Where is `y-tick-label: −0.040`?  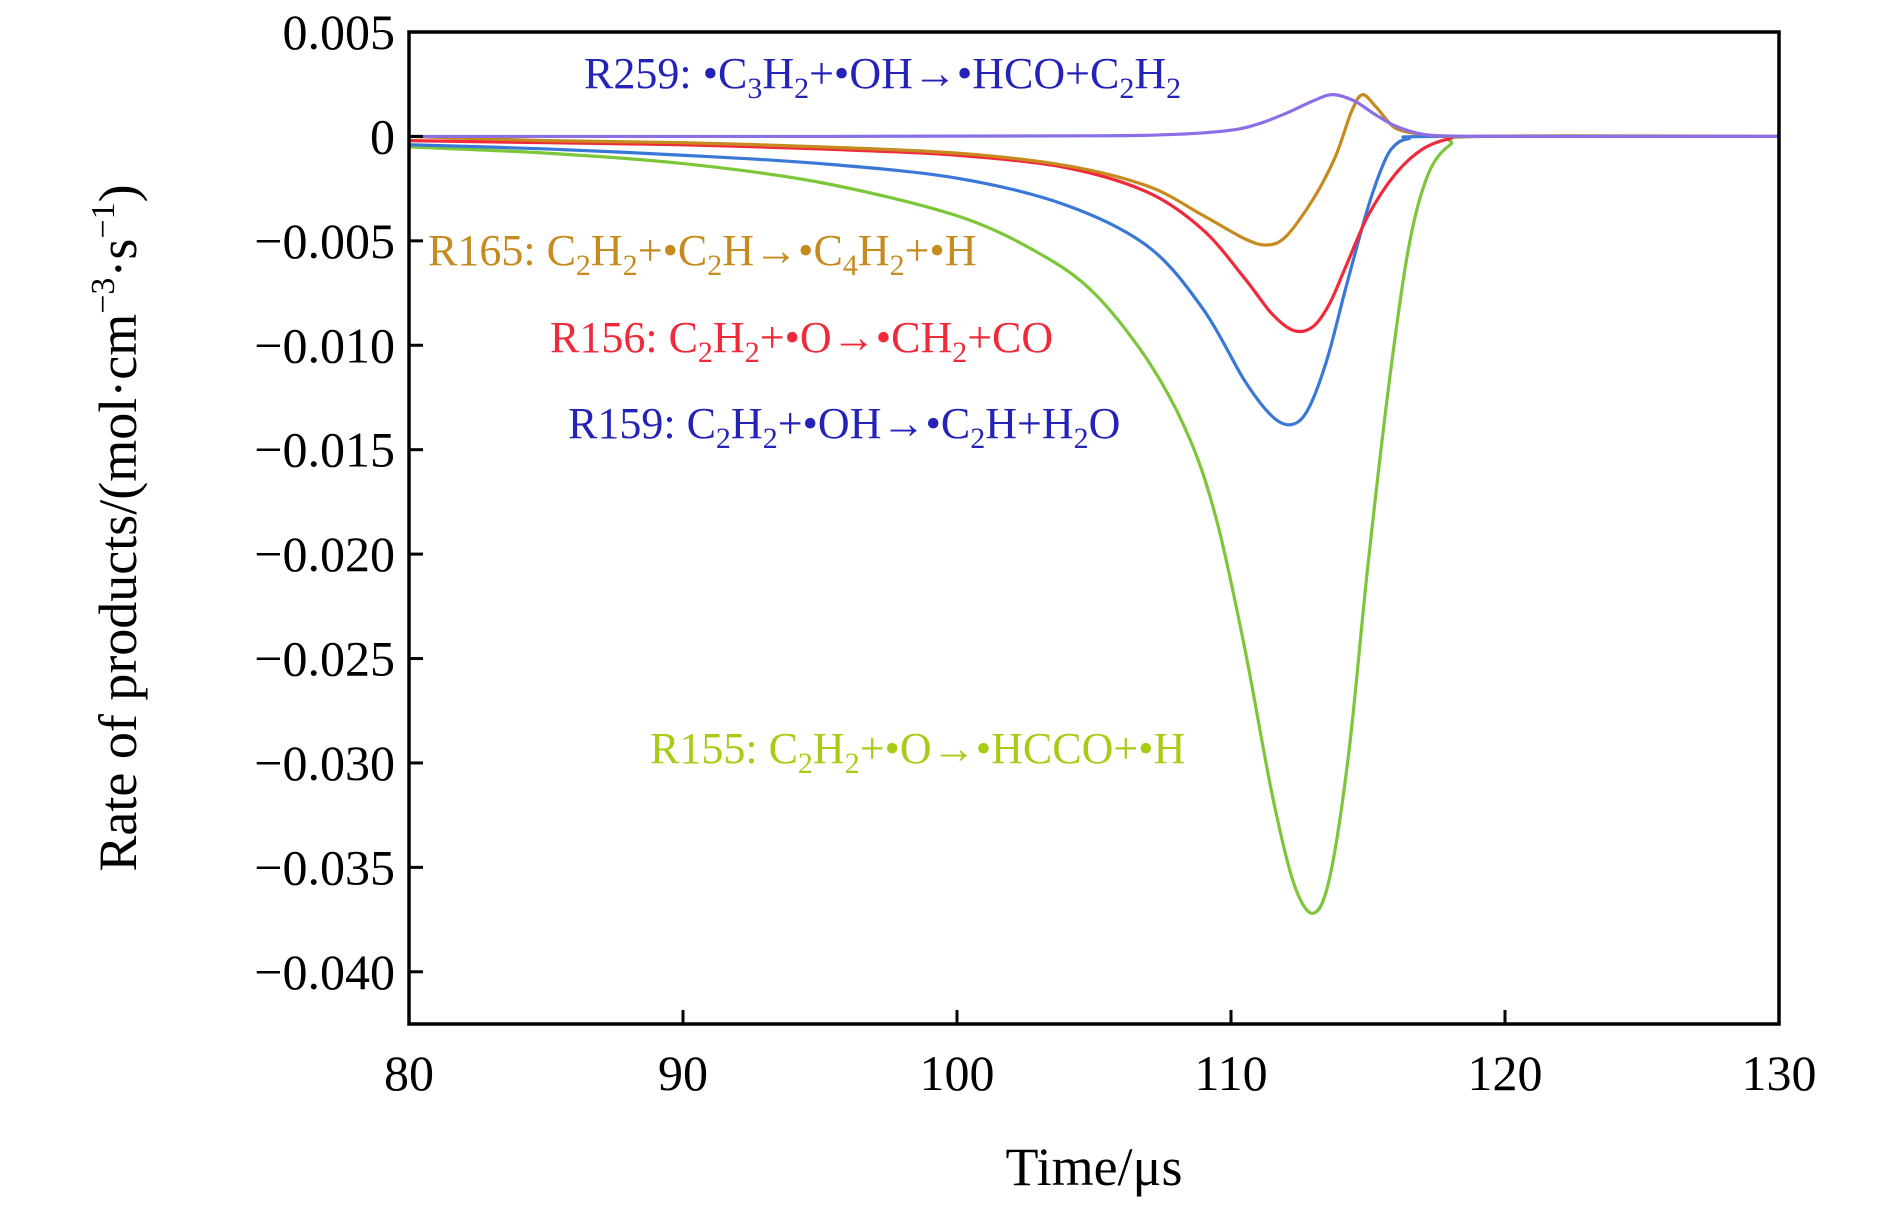 y-tick-label: −0.040 is located at coordinates (324, 972).